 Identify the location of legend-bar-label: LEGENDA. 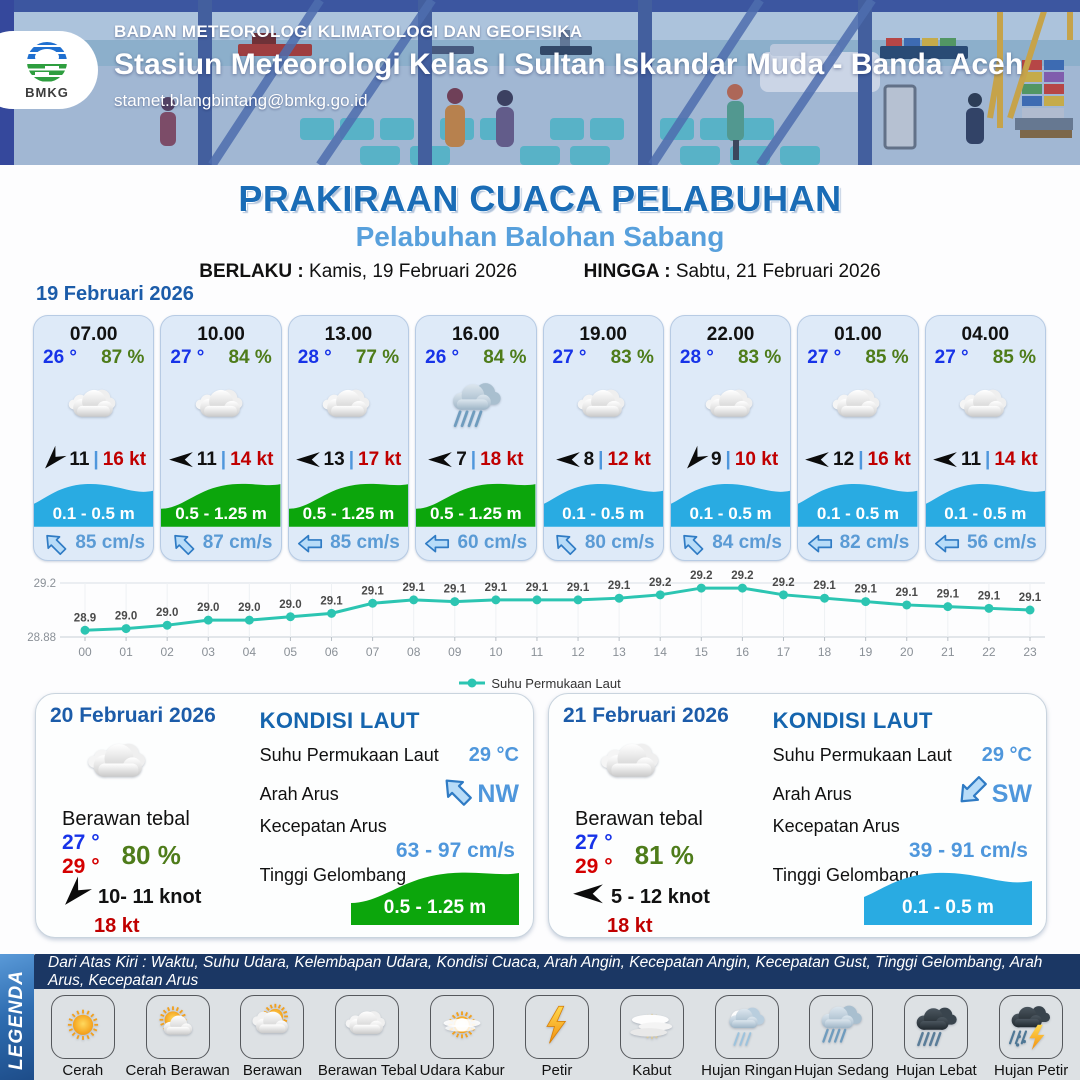
(16, 1020).